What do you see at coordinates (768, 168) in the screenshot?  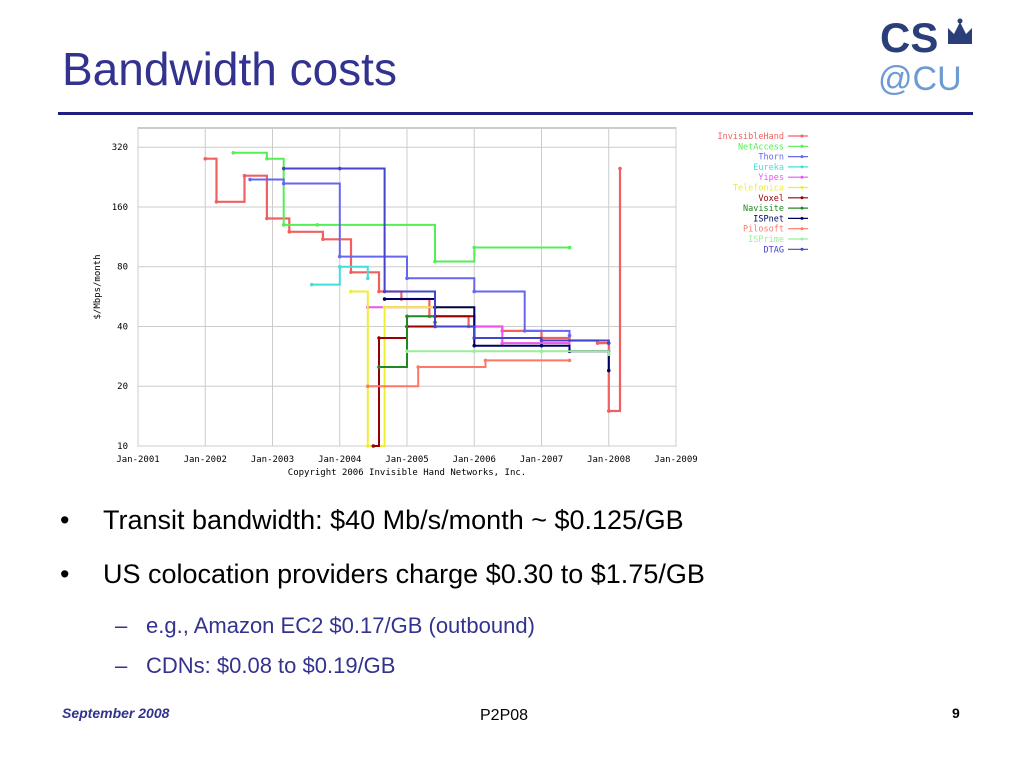 I see `legend-label: Eureka` at bounding box center [768, 168].